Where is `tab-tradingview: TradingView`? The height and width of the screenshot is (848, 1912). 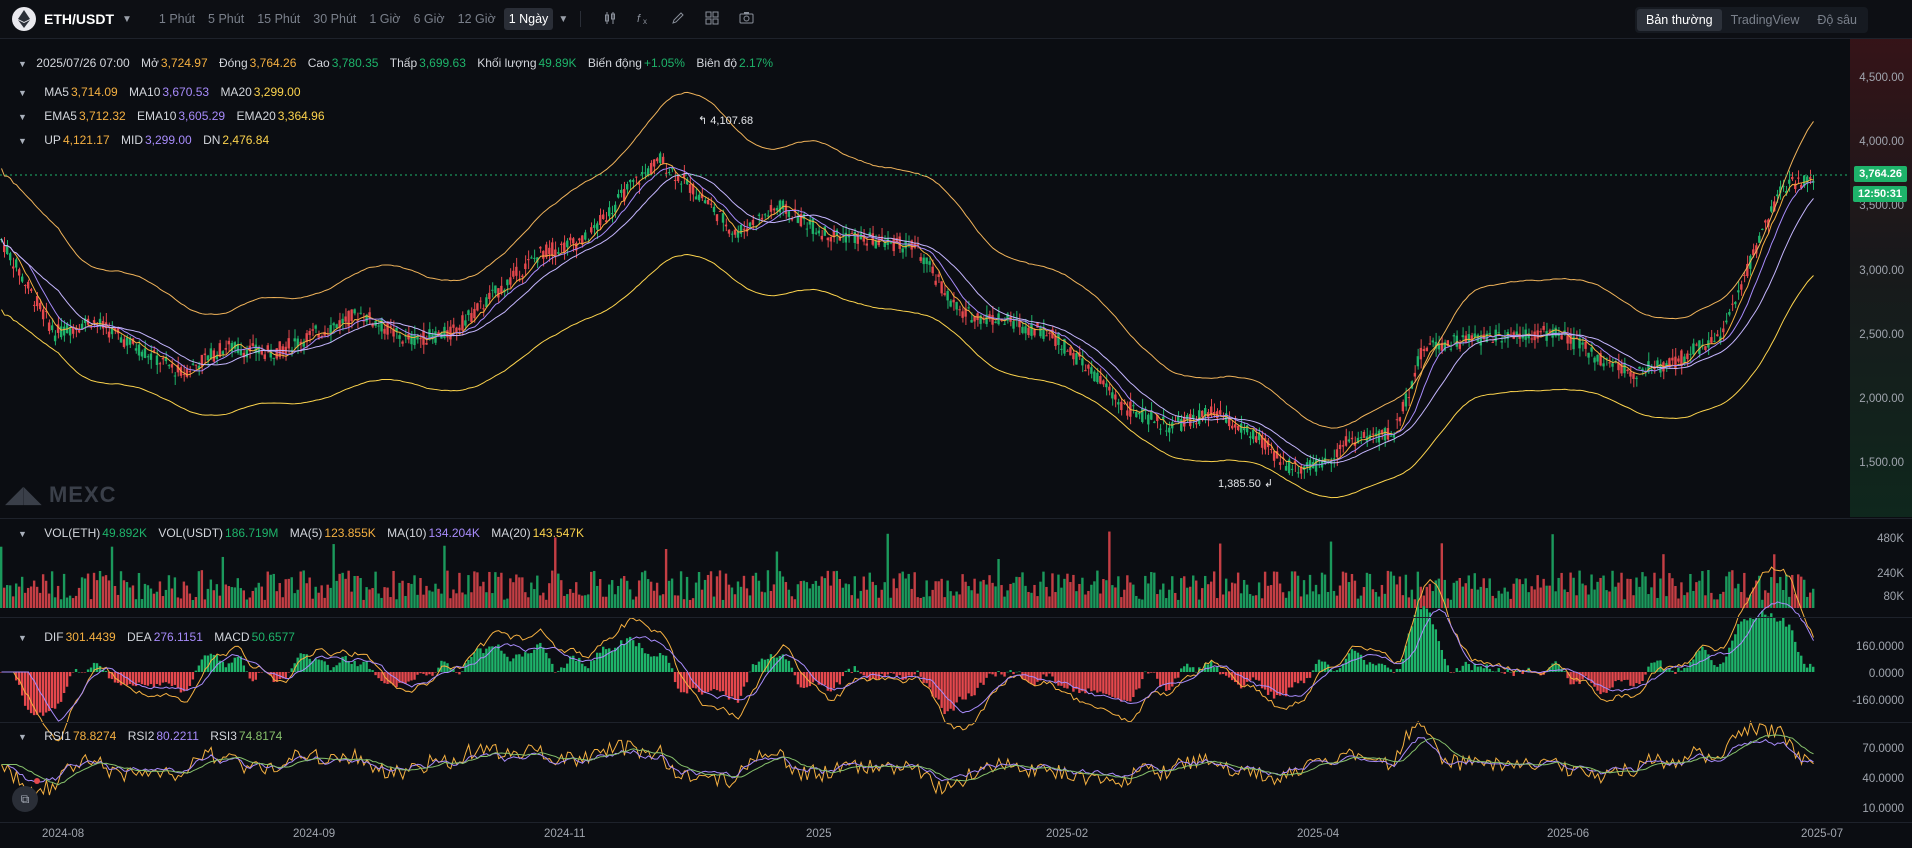 tab-tradingview: TradingView is located at coordinates (1765, 20).